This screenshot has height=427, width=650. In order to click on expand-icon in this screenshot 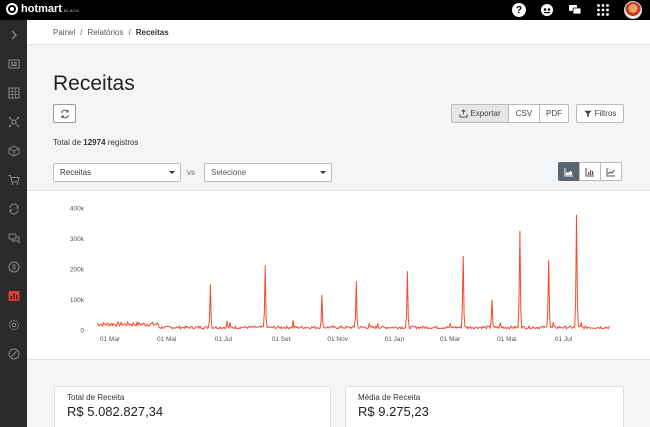, I will do `click(13, 34)`.